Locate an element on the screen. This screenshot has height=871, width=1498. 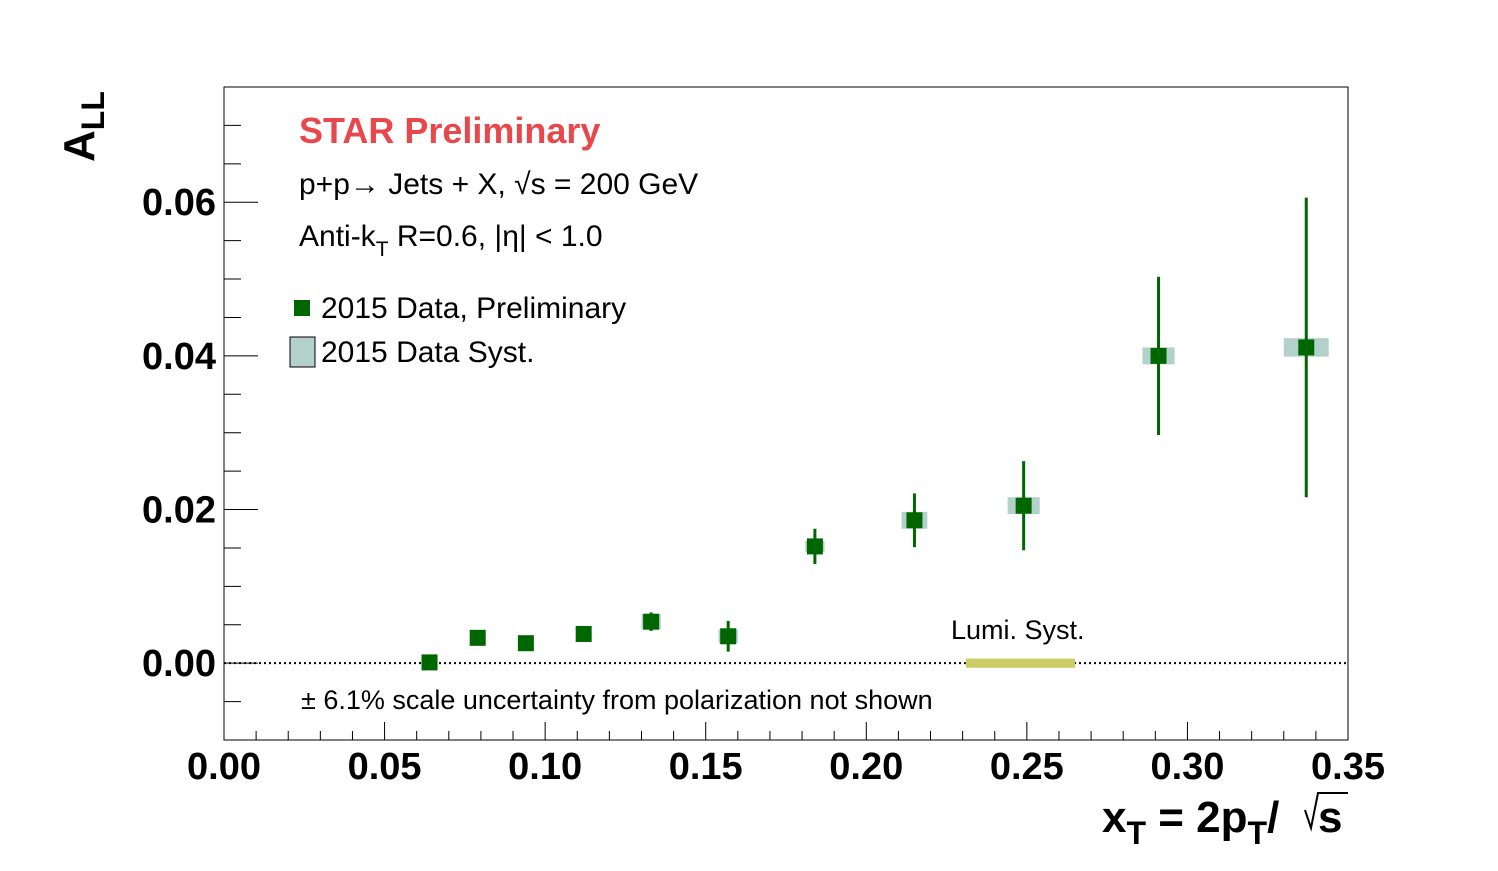
y-axis-title: ALL is located at coordinates (83, 126).